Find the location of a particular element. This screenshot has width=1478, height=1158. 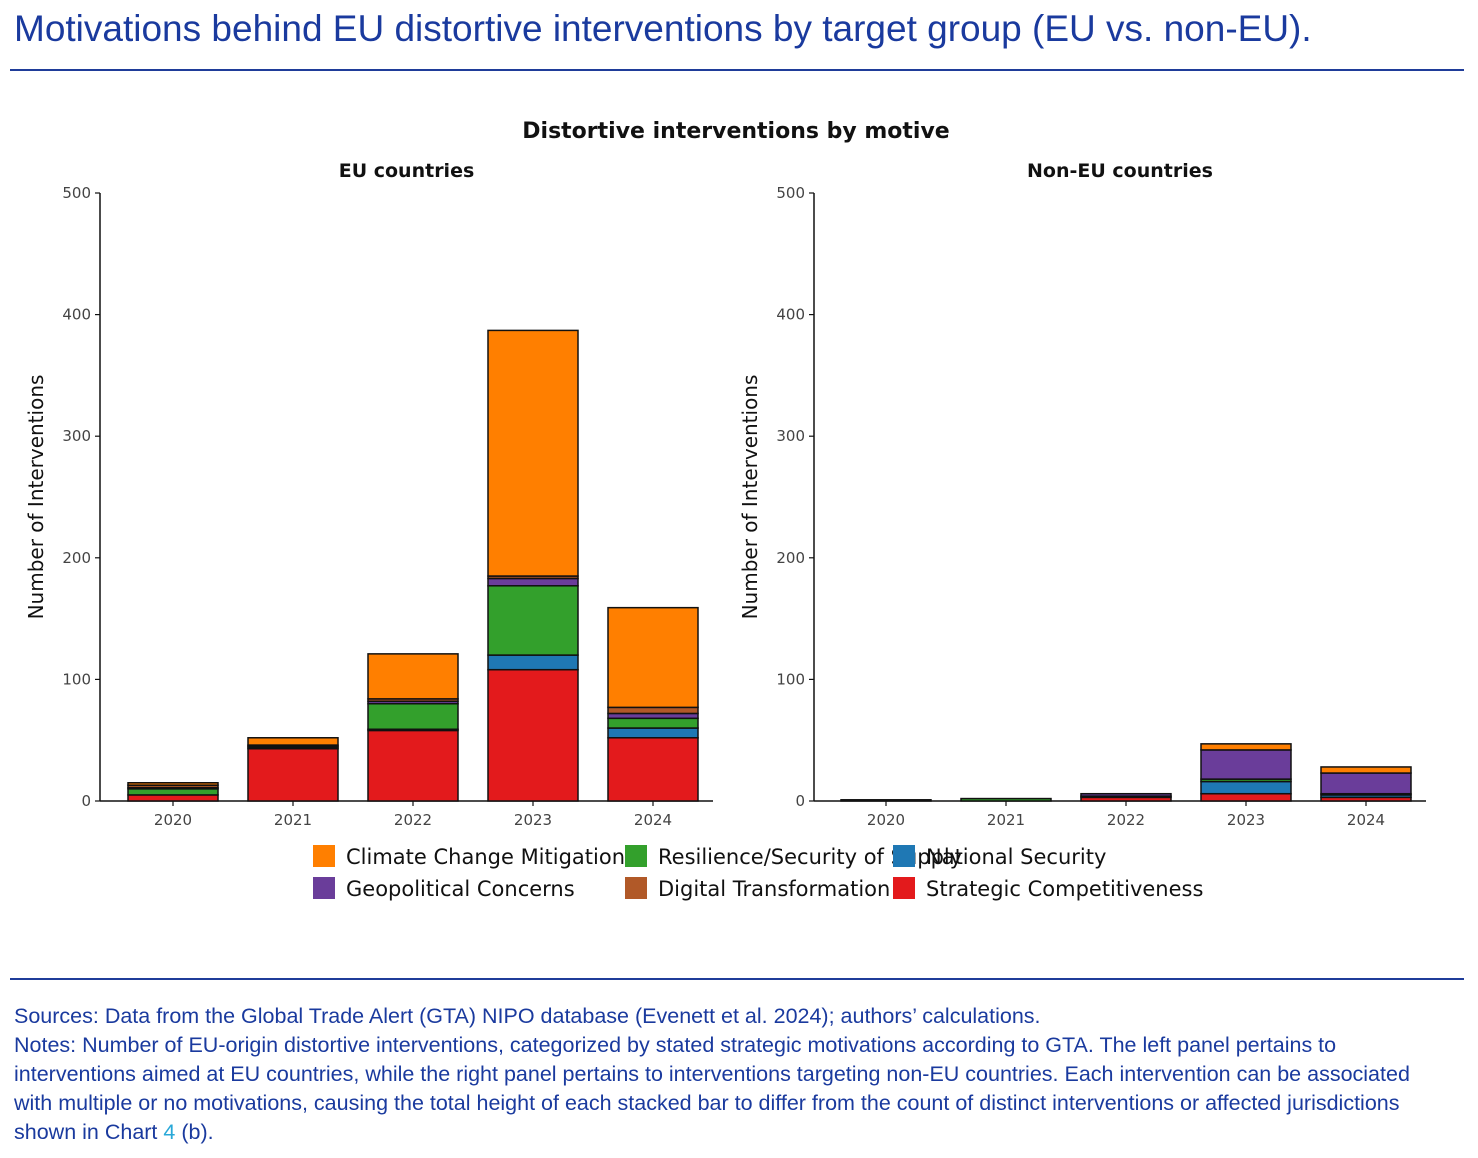

legend-label: Geopolitical Concerns is located at coordinates (460, 889).